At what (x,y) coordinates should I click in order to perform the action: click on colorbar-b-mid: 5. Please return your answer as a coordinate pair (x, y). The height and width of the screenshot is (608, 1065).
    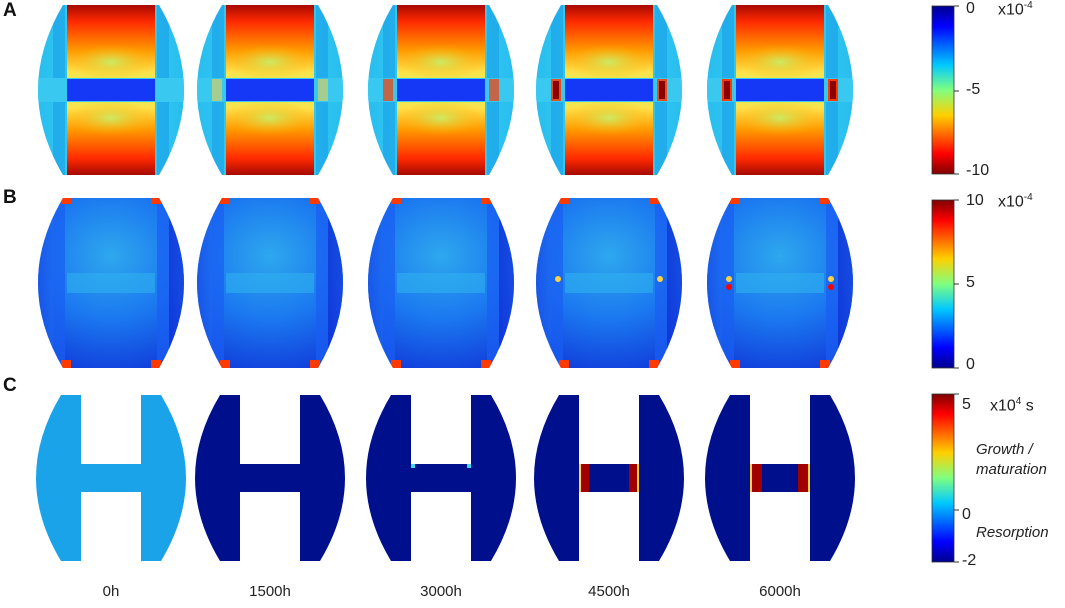
    Looking at the image, I should click on (970, 282).